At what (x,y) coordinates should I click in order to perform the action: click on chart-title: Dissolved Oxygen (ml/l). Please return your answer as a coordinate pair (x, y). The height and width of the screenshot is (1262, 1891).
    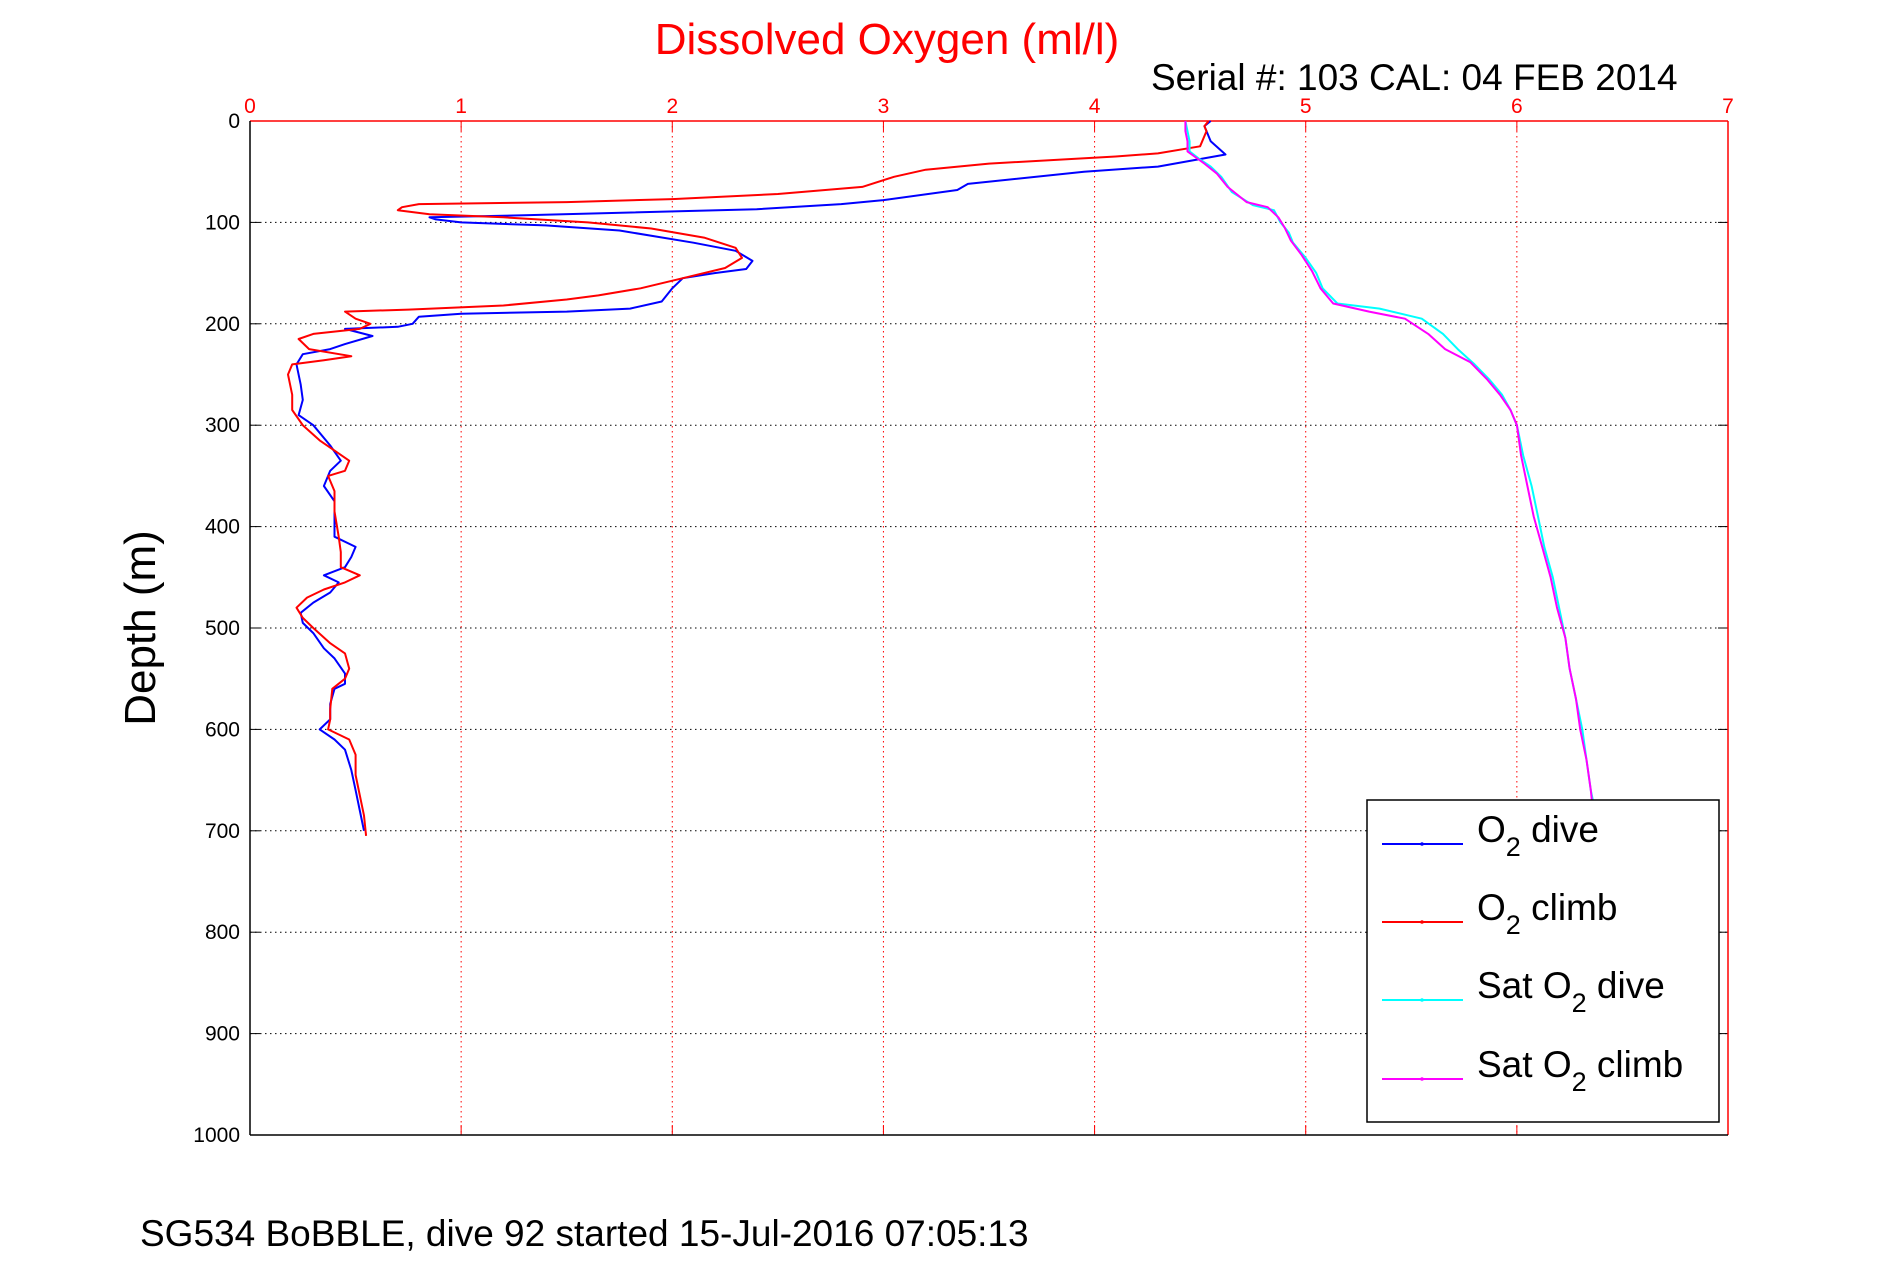
    Looking at the image, I should click on (887, 39).